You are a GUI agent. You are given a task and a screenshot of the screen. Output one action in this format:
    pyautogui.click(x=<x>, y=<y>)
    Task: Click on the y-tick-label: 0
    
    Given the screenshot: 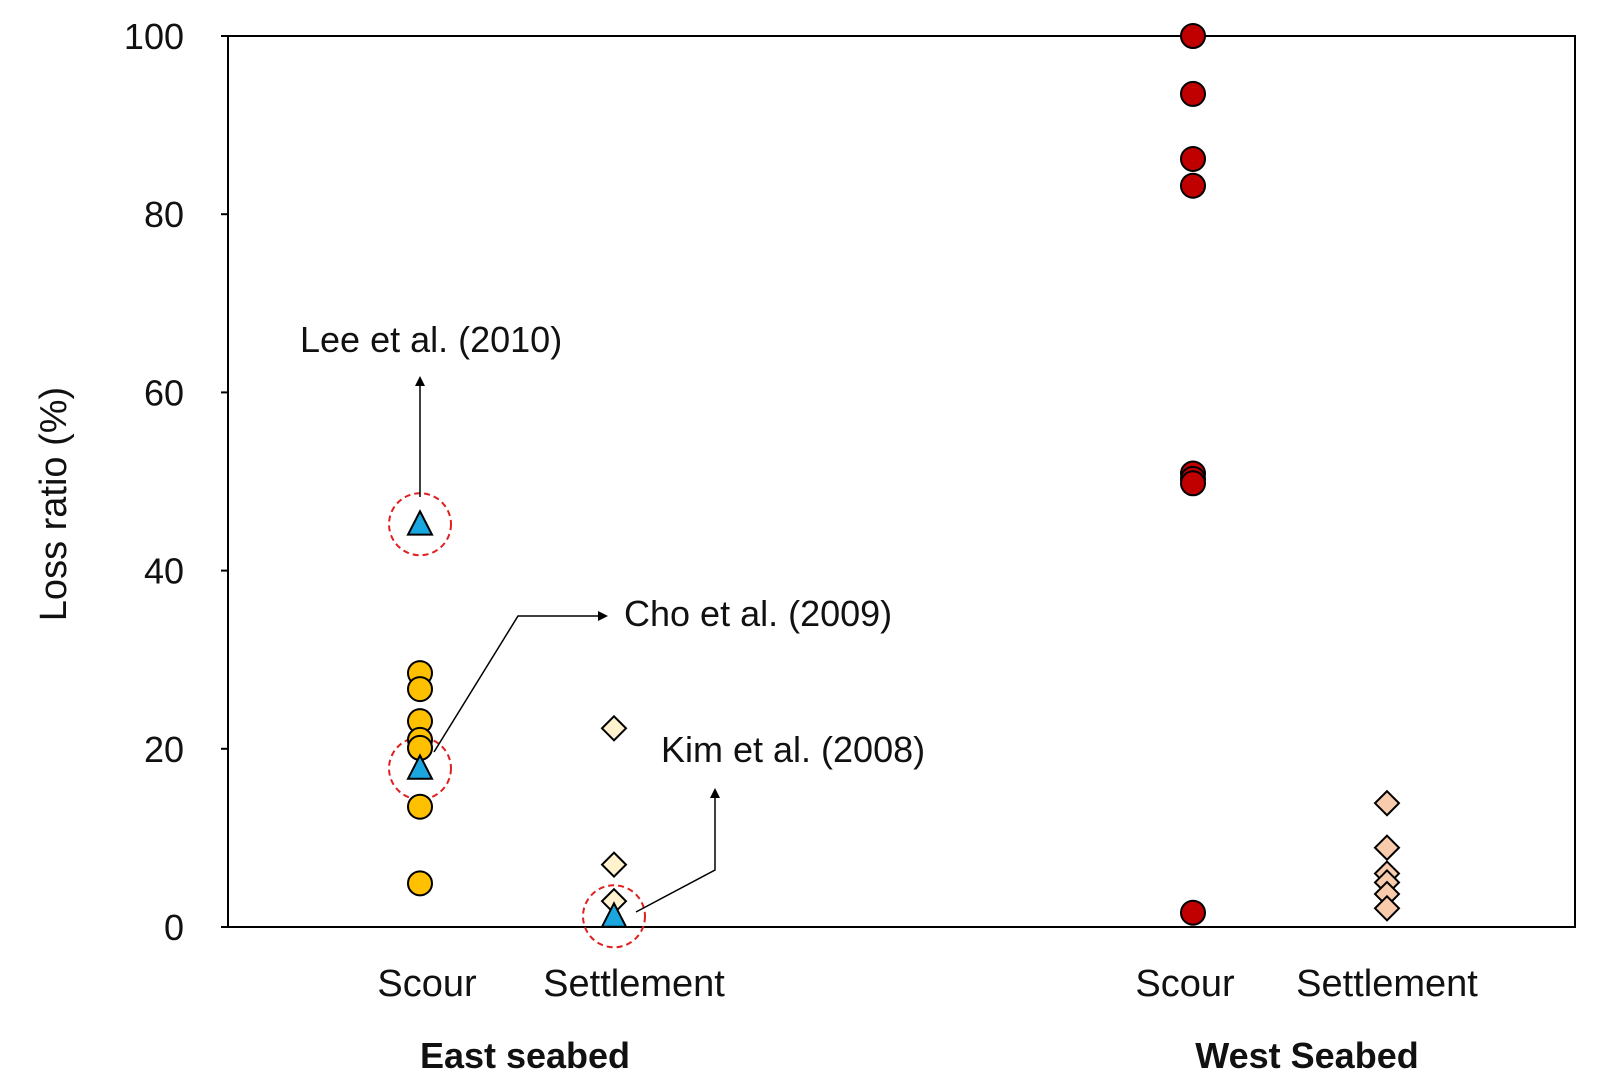 What is the action you would take?
    pyautogui.click(x=174, y=927)
    